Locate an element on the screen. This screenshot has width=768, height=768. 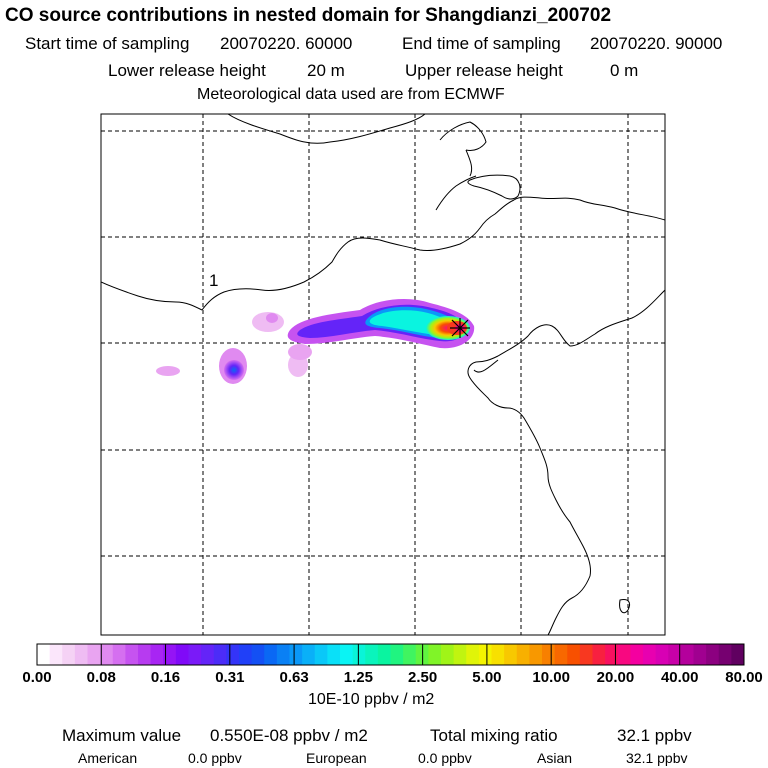
concentration-plume is located at coordinates (315, 341).